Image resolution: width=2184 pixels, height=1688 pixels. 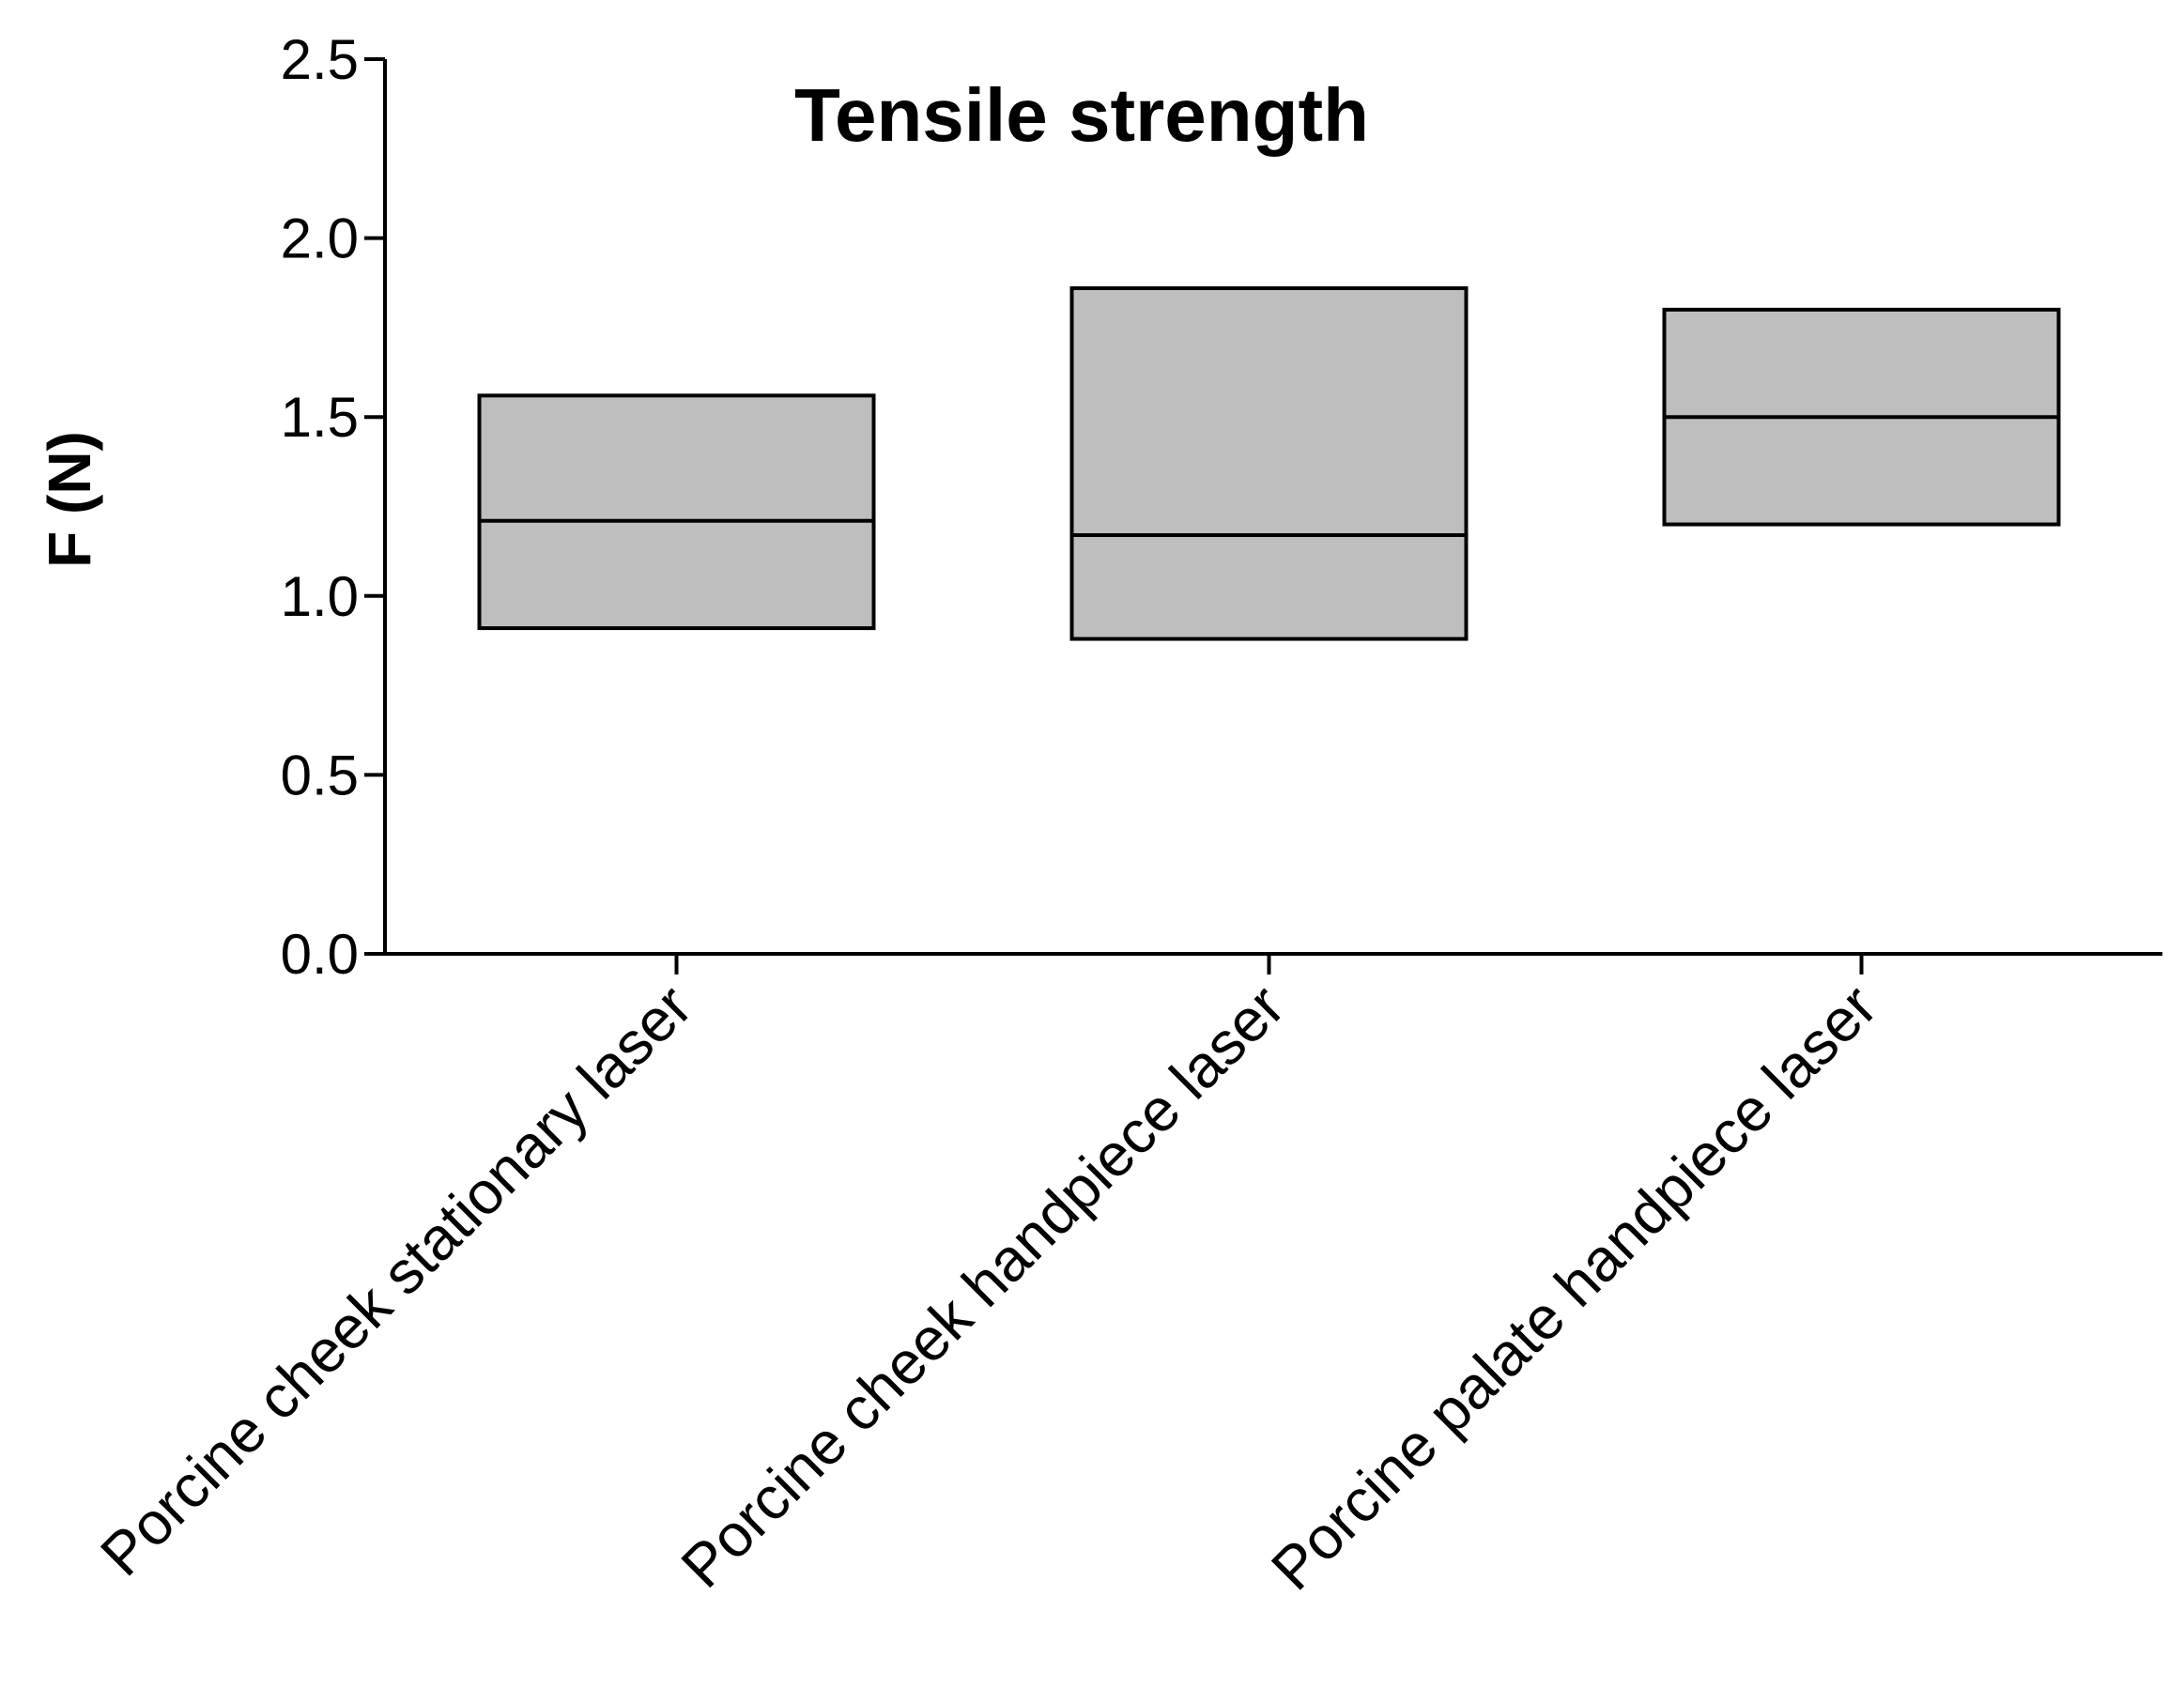 I want to click on x-tick-label: Porcine cheek stationary laser, so click(x=395, y=1280).